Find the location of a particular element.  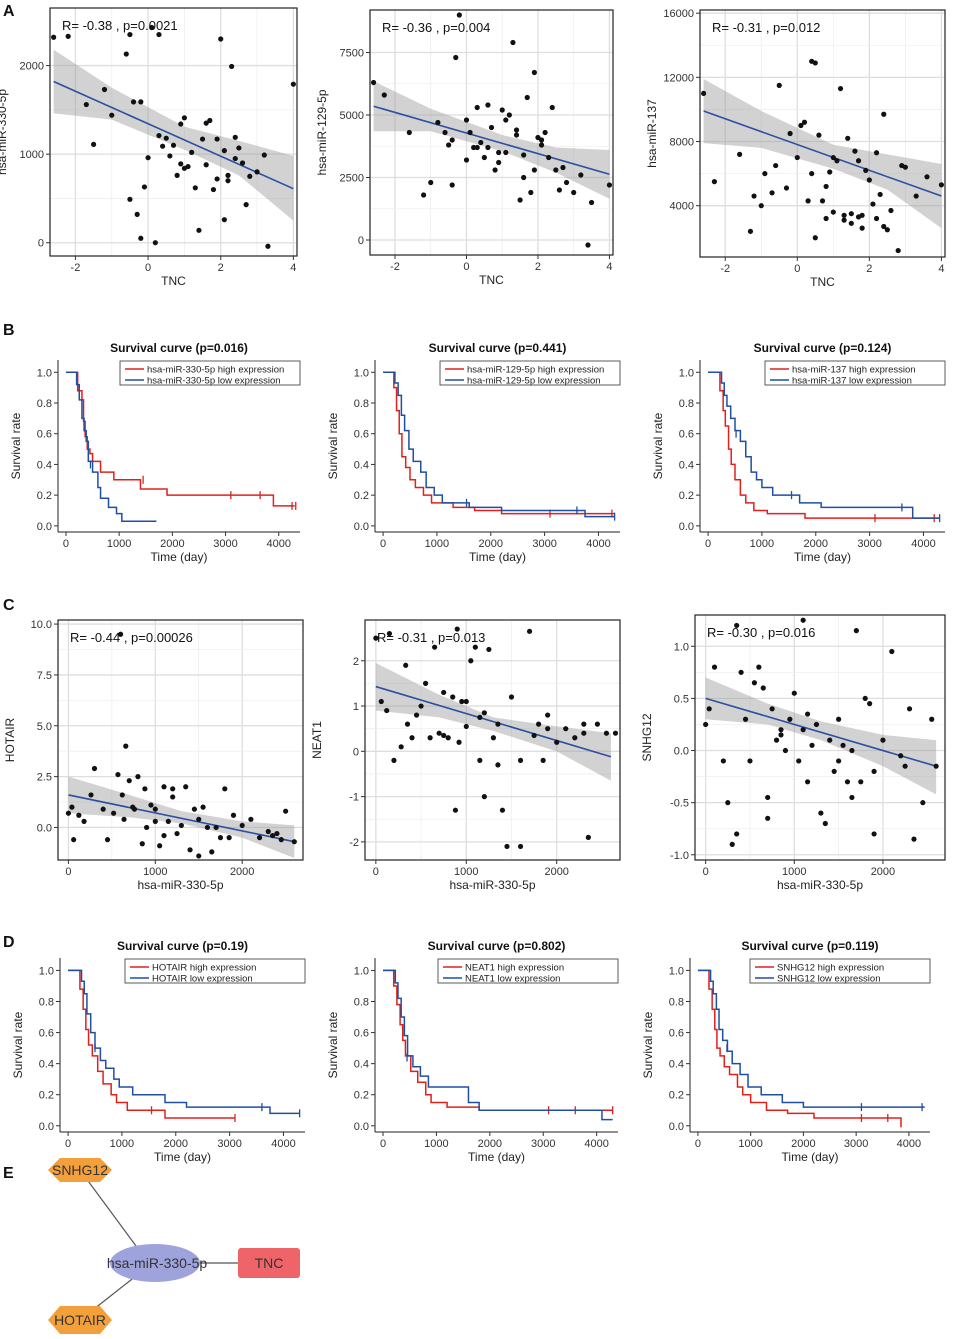

stat-label: R= -0.36 , p=0.004 is located at coordinates (436, 27).